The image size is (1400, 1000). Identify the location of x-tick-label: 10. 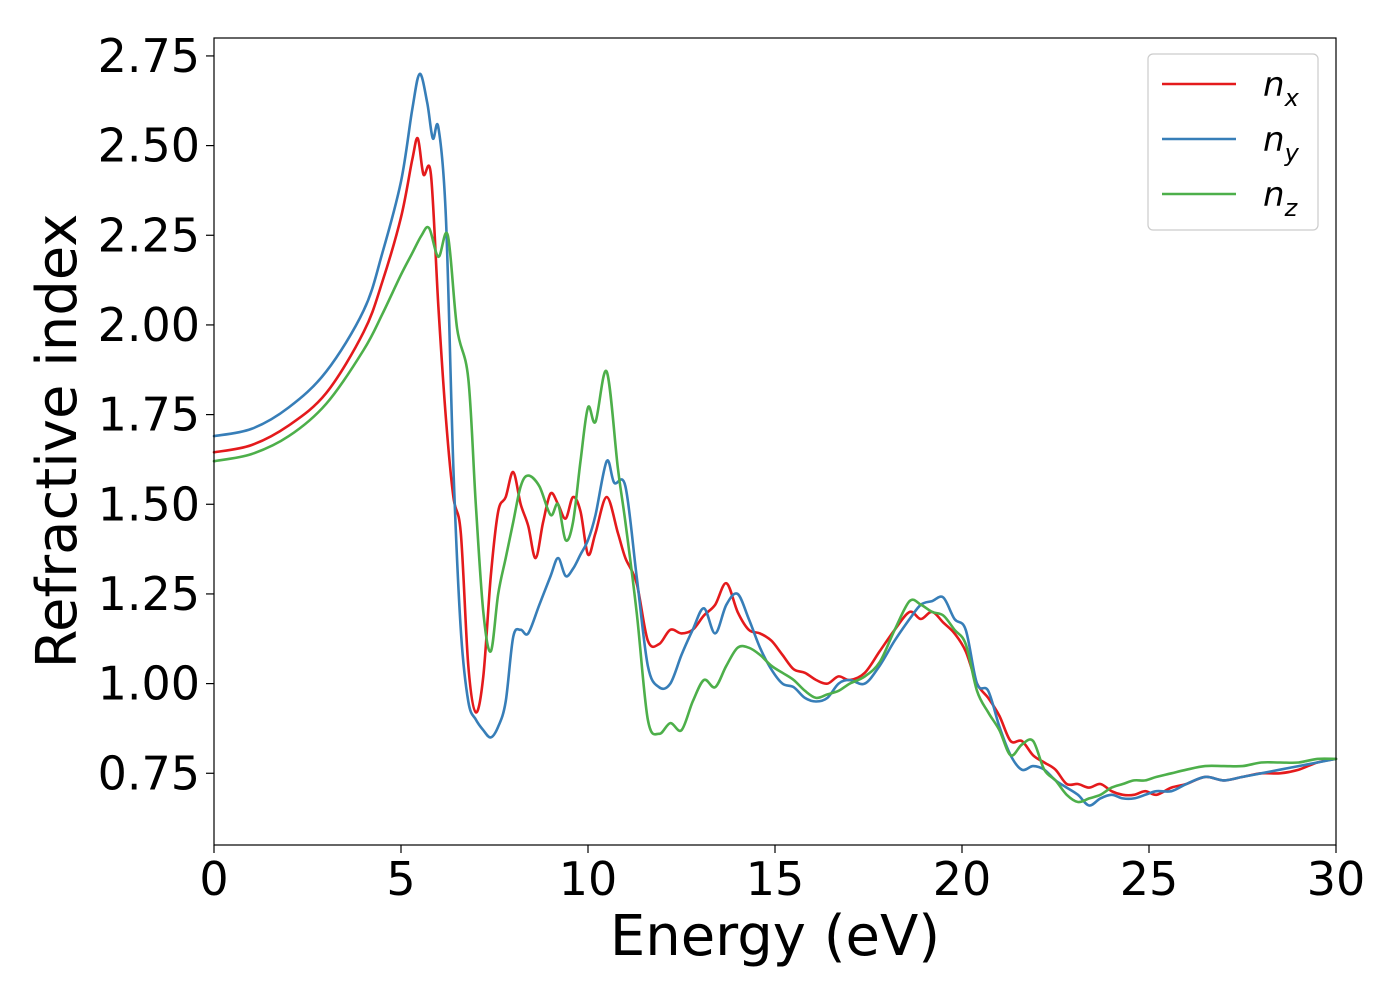
(588, 879).